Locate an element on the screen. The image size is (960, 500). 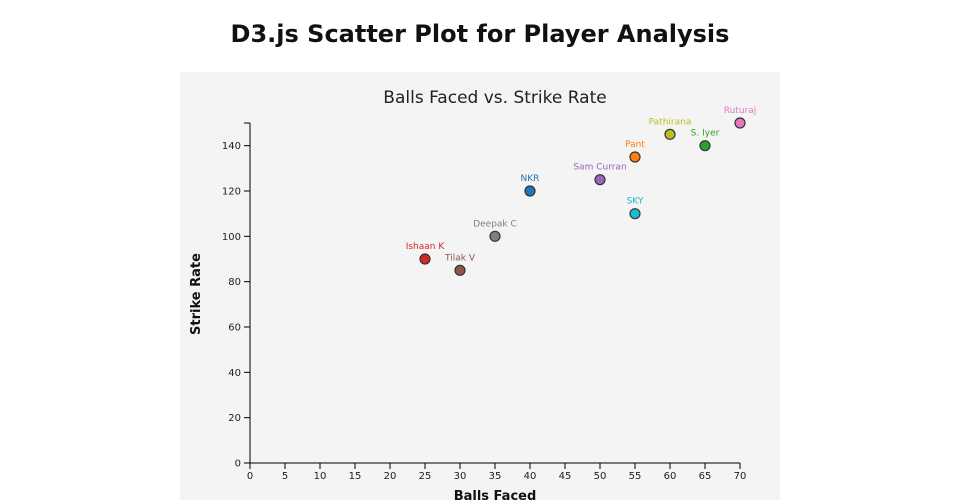
data-point-label: SKY is located at coordinates (635, 202).